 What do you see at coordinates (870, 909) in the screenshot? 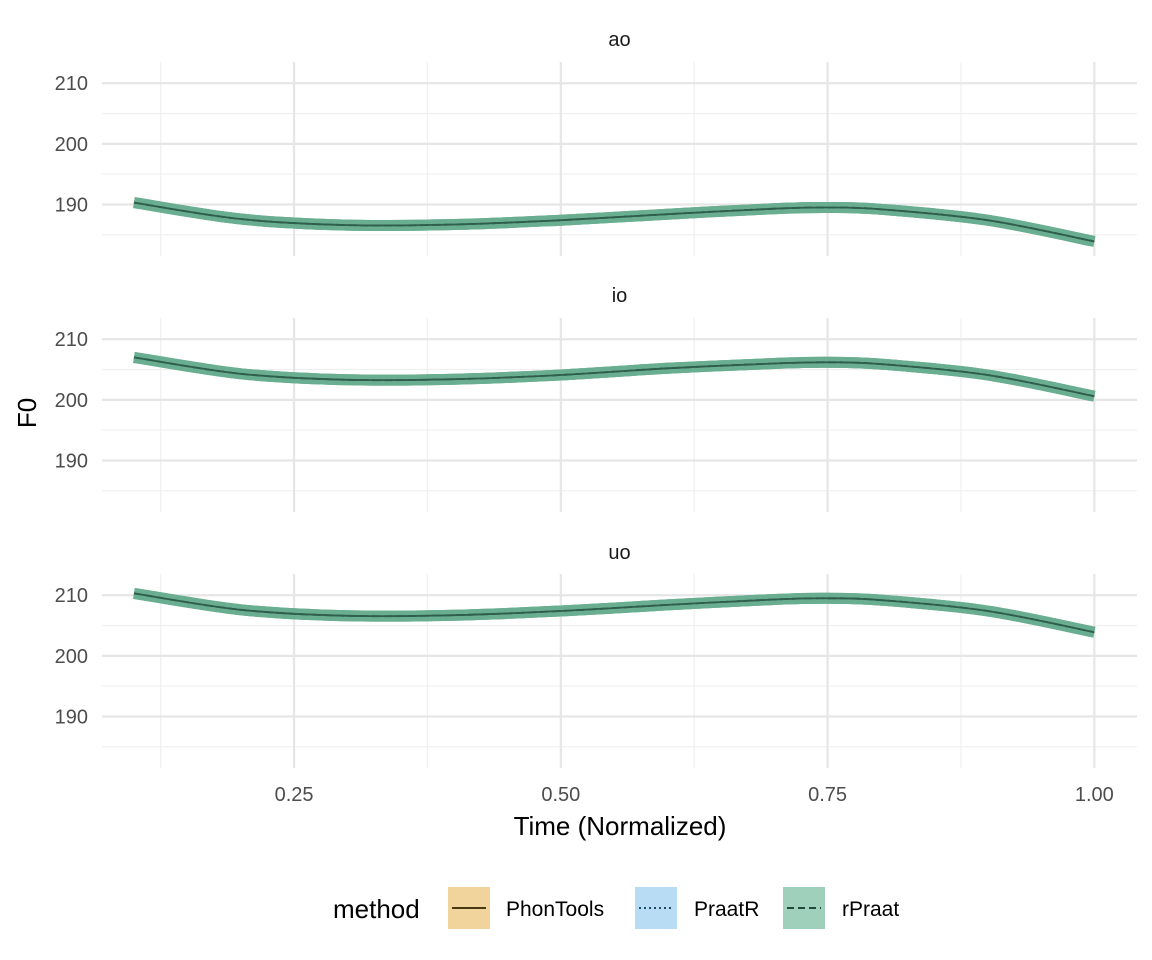
I see `legend-label: rPraat` at bounding box center [870, 909].